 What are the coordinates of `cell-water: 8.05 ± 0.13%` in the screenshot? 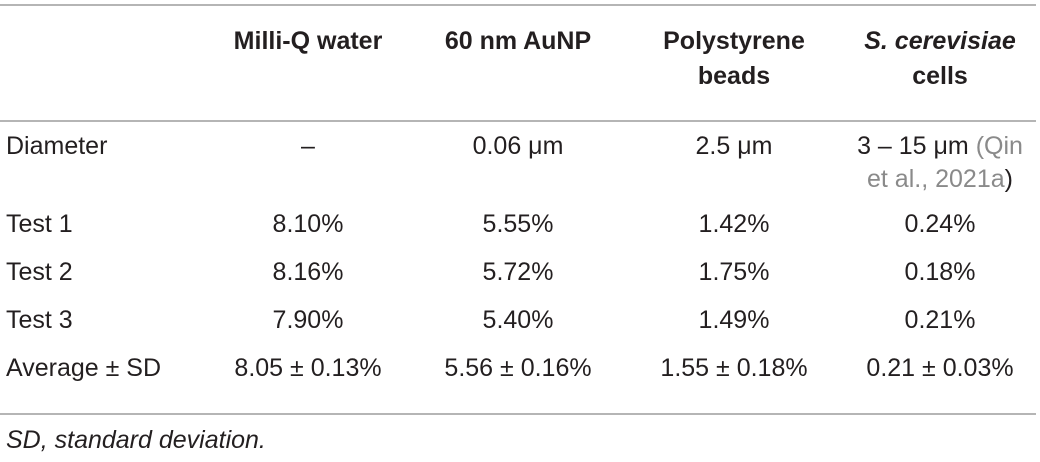 It's located at (308, 368).